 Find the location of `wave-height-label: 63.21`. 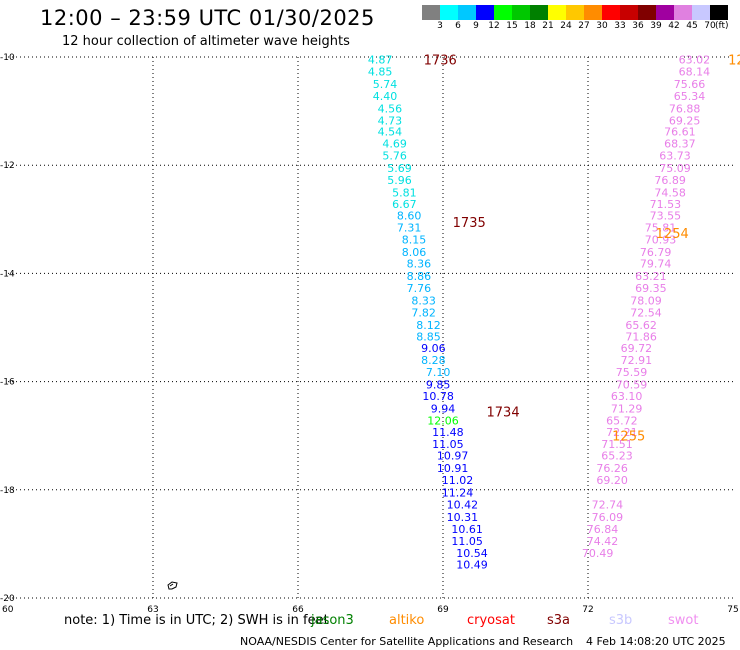

wave-height-label: 63.21 is located at coordinates (651, 276).